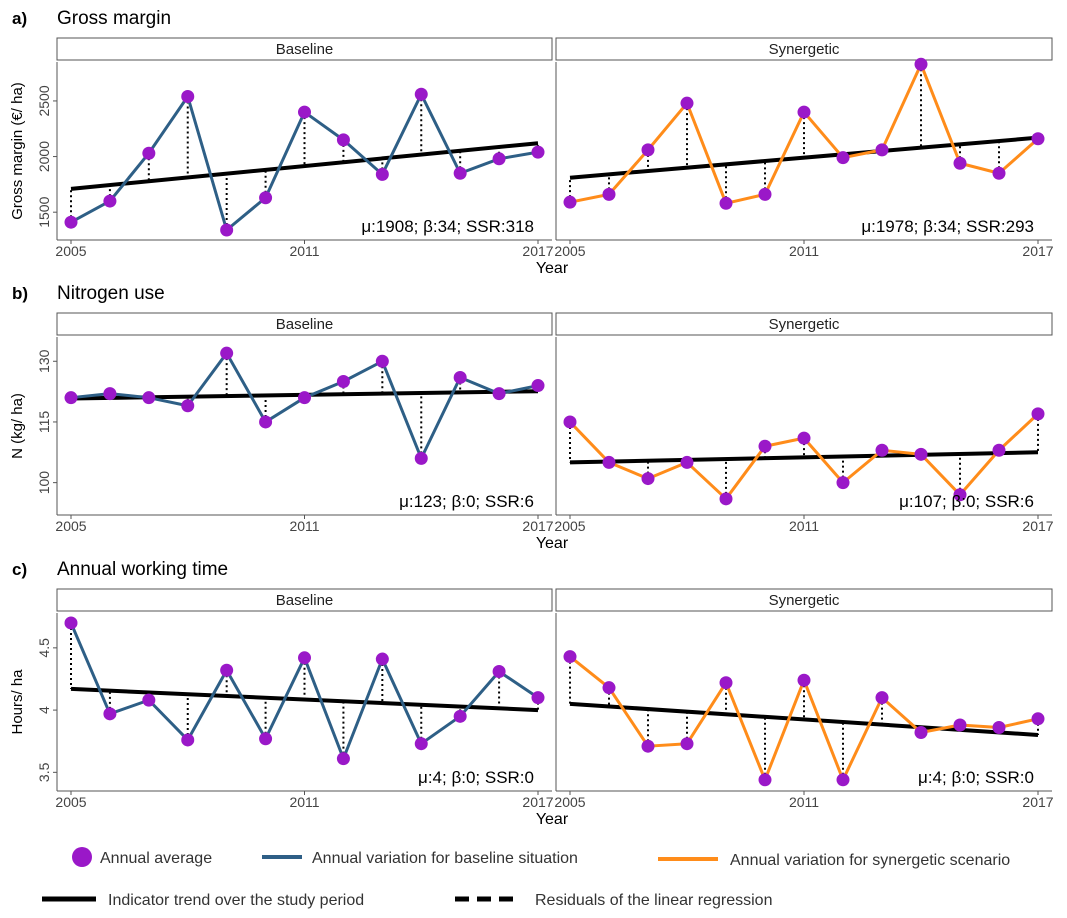 Image resolution: width=1067 pixels, height=918 pixels. What do you see at coordinates (19, 18) in the screenshot?
I see `panel-tag: a)` at bounding box center [19, 18].